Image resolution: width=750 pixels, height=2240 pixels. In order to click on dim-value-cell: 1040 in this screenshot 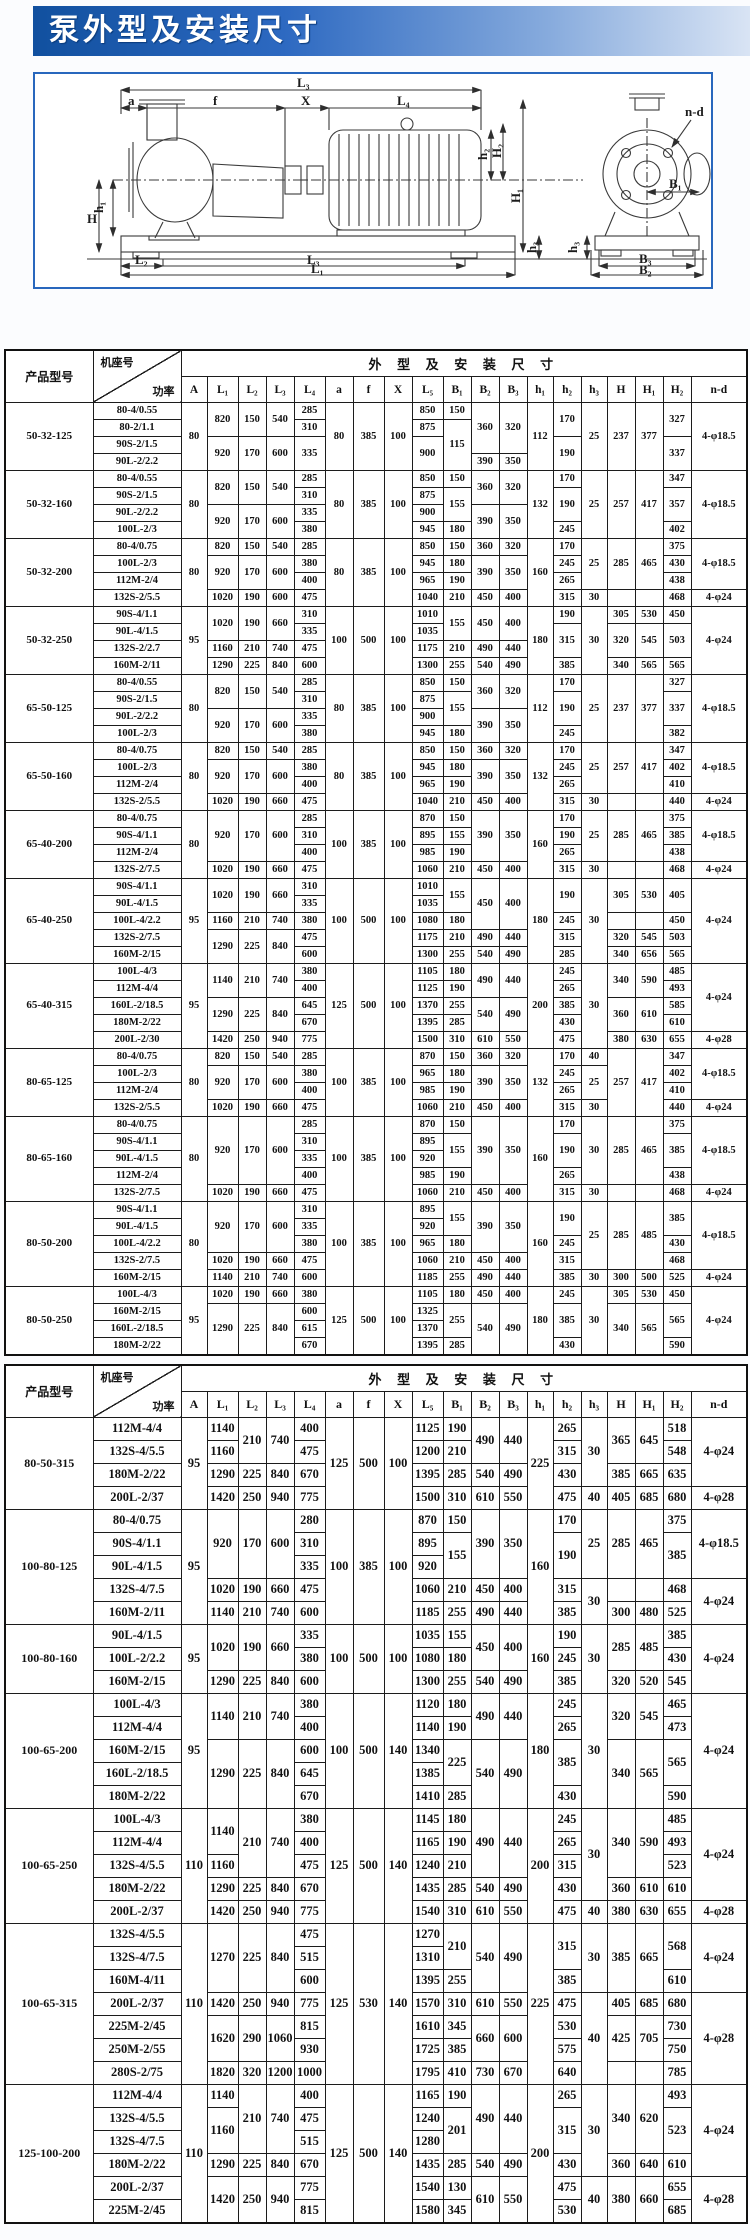, I will do `click(427, 598)`.